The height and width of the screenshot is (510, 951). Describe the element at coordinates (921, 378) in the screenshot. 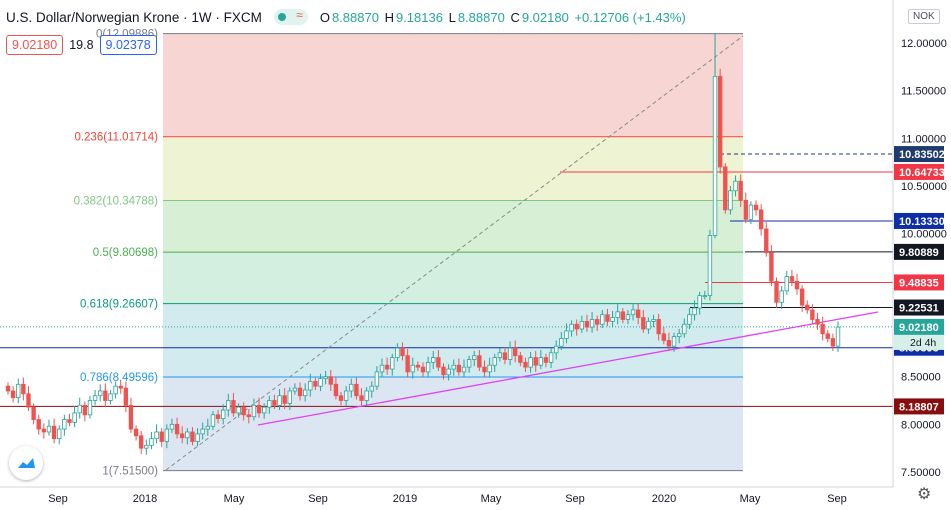

I see `price-tick-label: 8.50000` at that location.